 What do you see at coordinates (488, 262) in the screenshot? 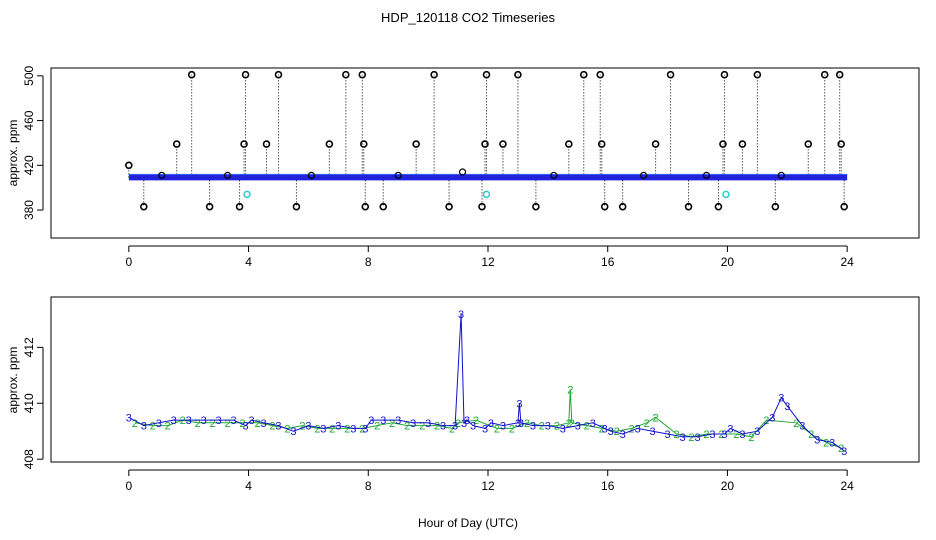
I see `top-x-tick-label: 12` at bounding box center [488, 262].